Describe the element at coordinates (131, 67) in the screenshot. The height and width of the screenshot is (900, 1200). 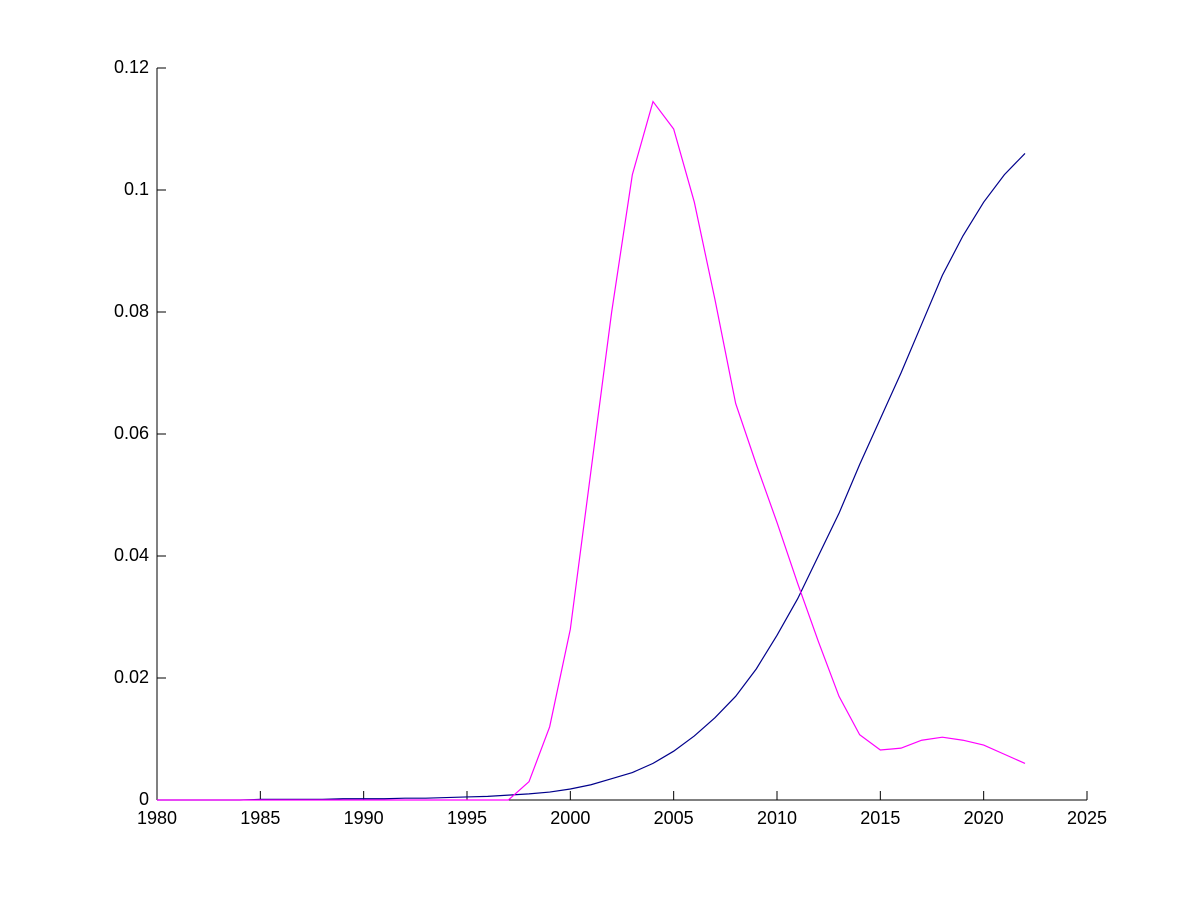
I see `y-tick-label: 0.12` at that location.